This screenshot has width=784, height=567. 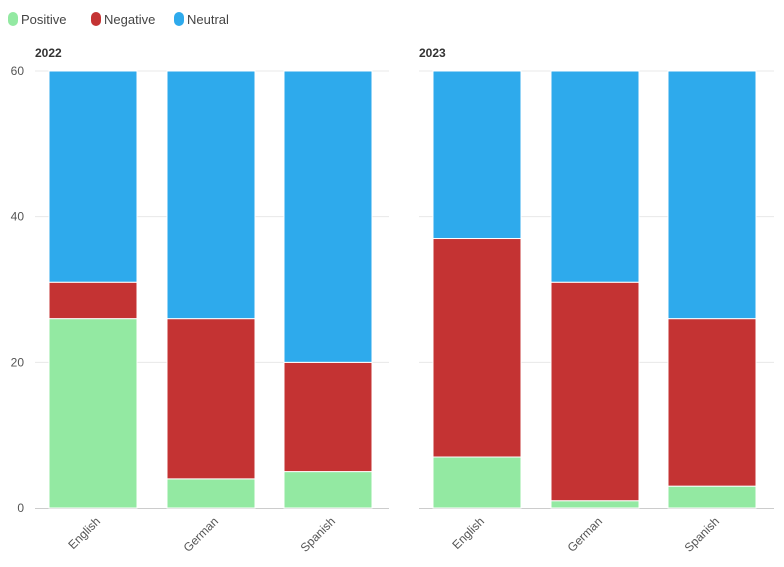 I want to click on chart-legend: Positive Negative Neutral, so click(x=118, y=19).